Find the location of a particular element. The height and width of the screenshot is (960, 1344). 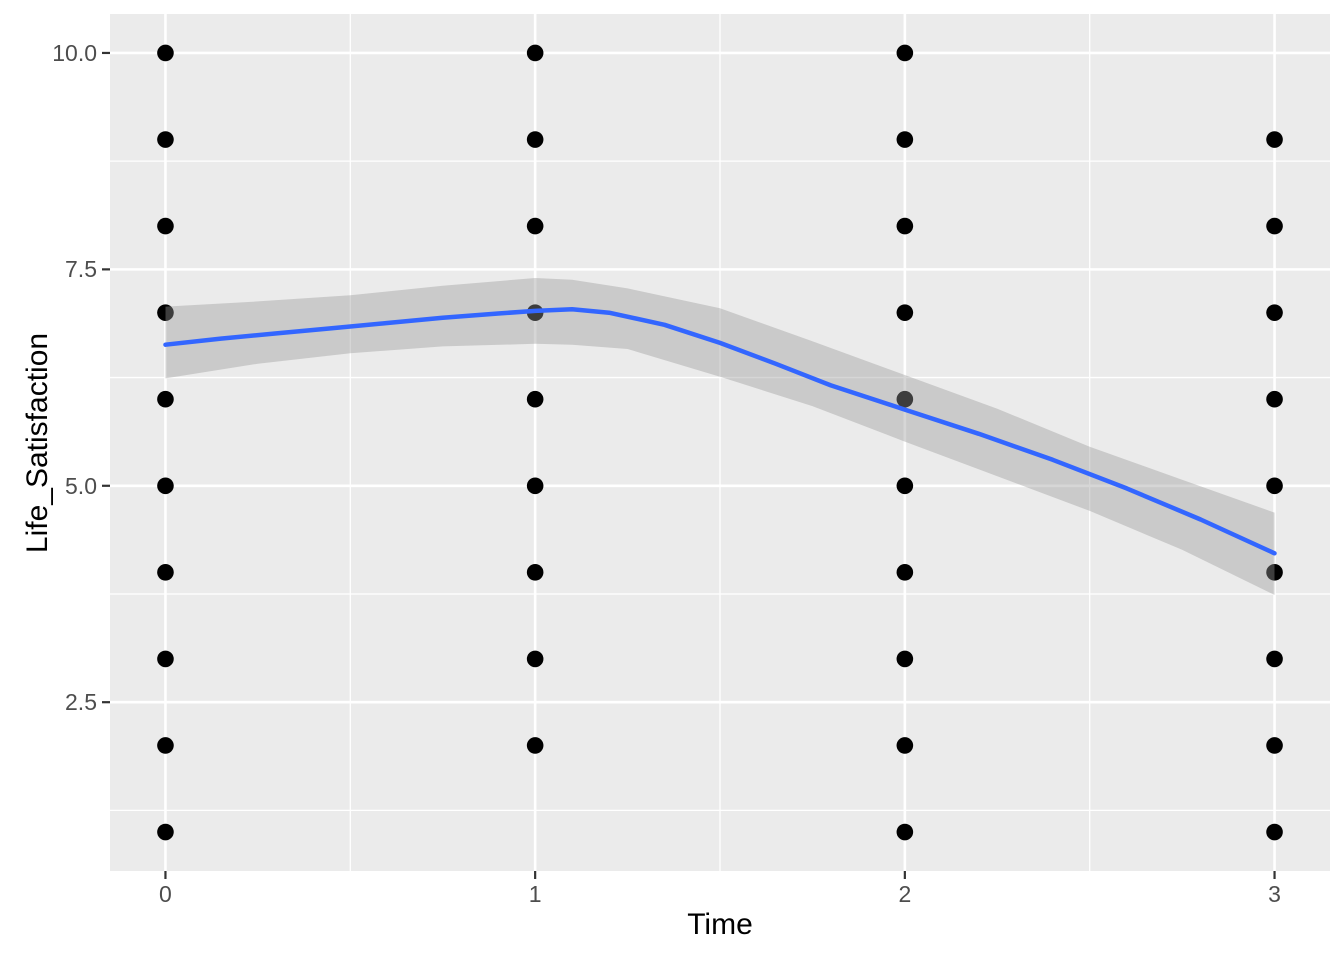

x-tick-label: 0 is located at coordinates (165, 894).